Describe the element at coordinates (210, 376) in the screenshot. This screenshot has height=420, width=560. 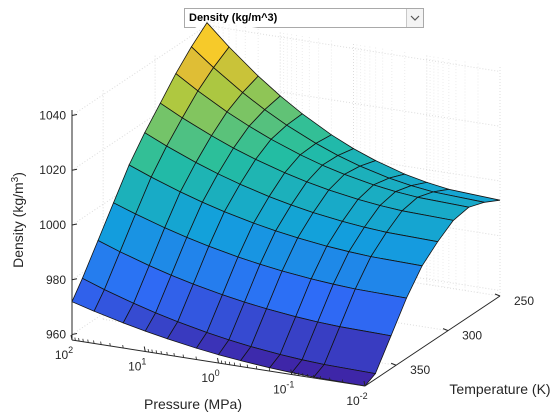
I see `x-tick-label: 10⁰` at that location.